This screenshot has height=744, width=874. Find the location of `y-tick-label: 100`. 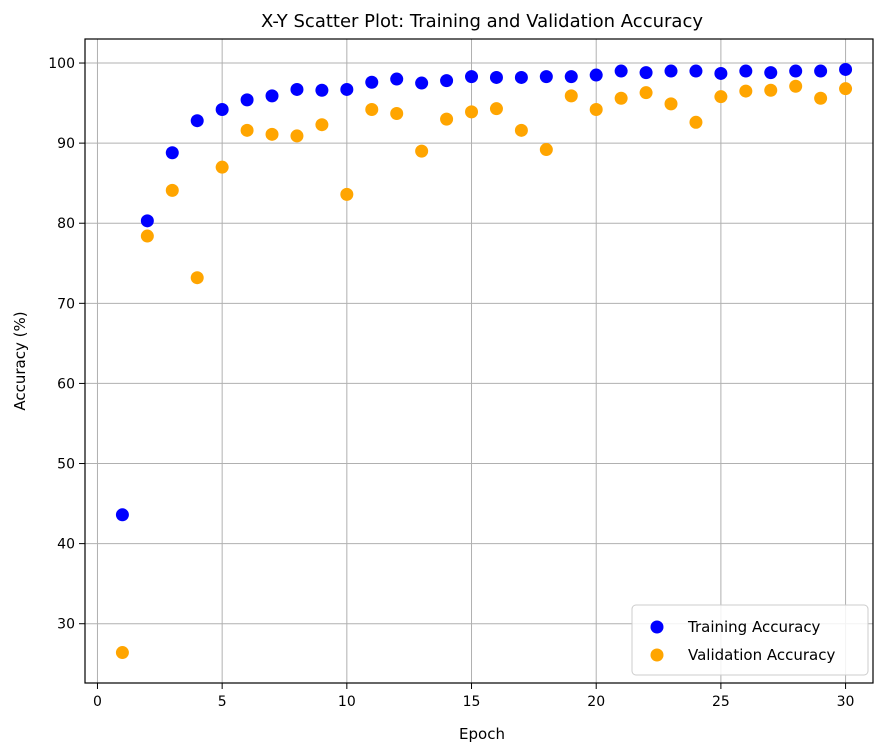

y-tick-label: 100 is located at coordinates (61, 64).